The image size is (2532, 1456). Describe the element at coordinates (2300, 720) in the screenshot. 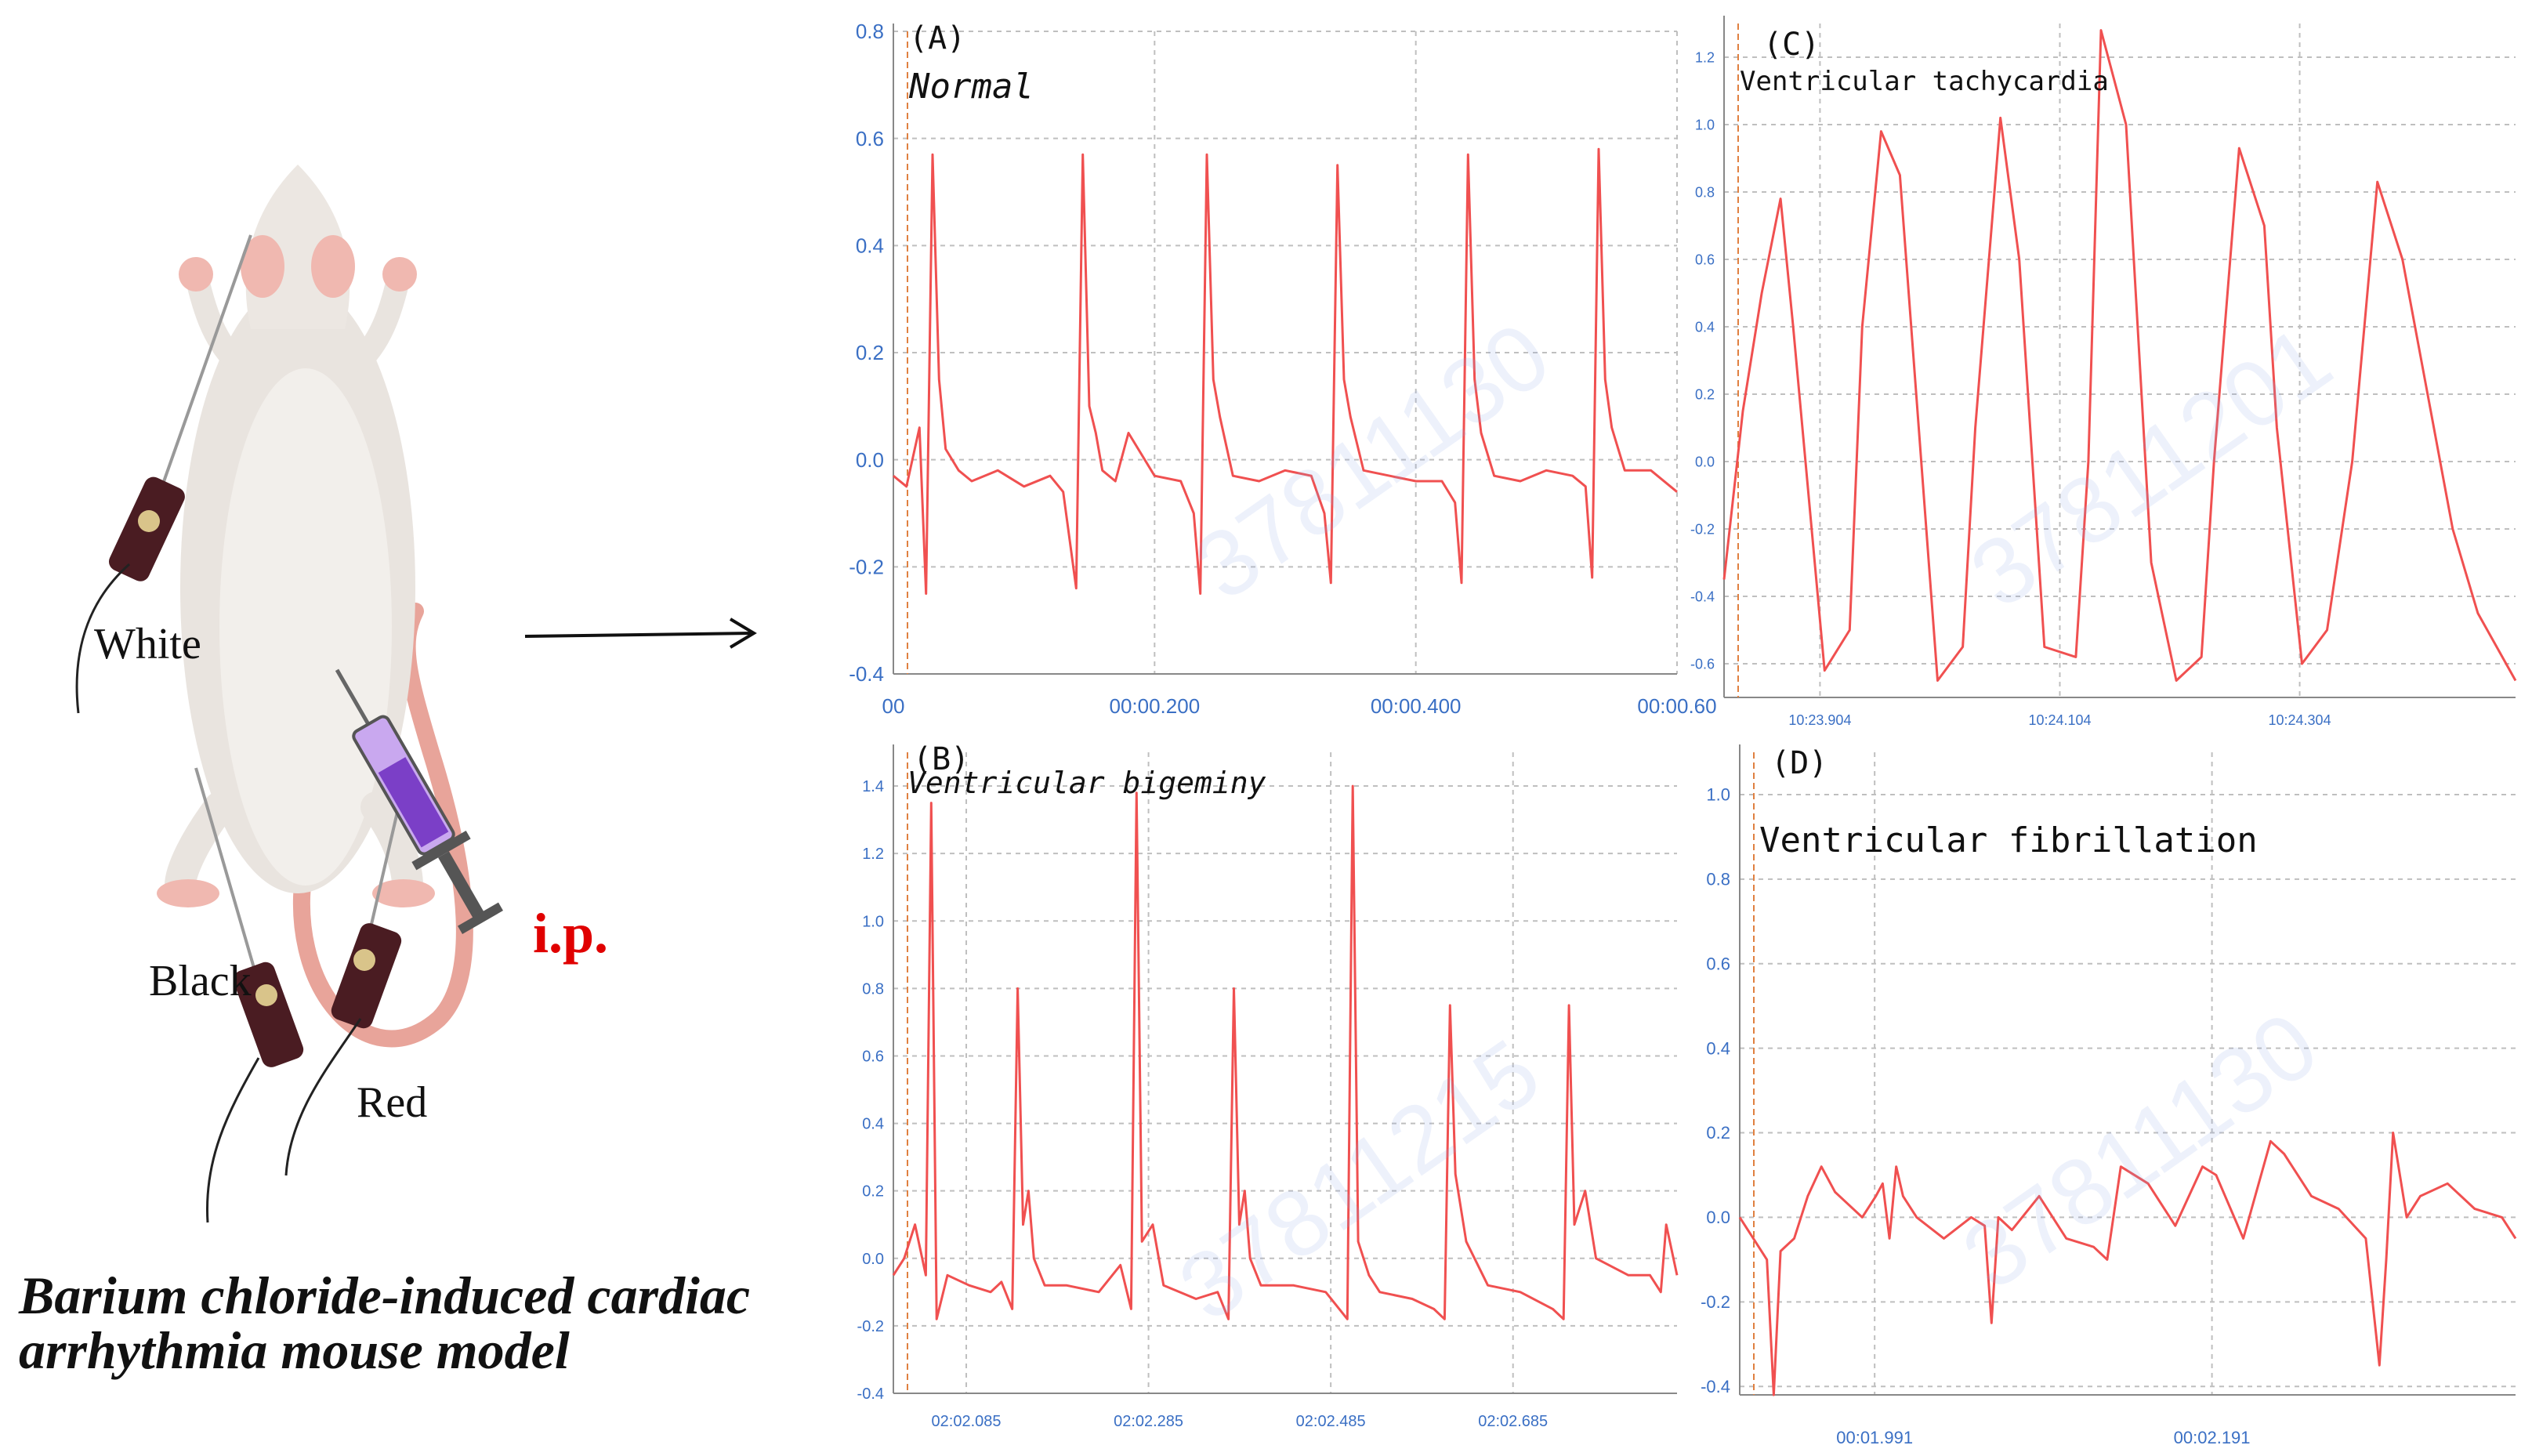

I see `x-tick-label: 10:24.304` at that location.